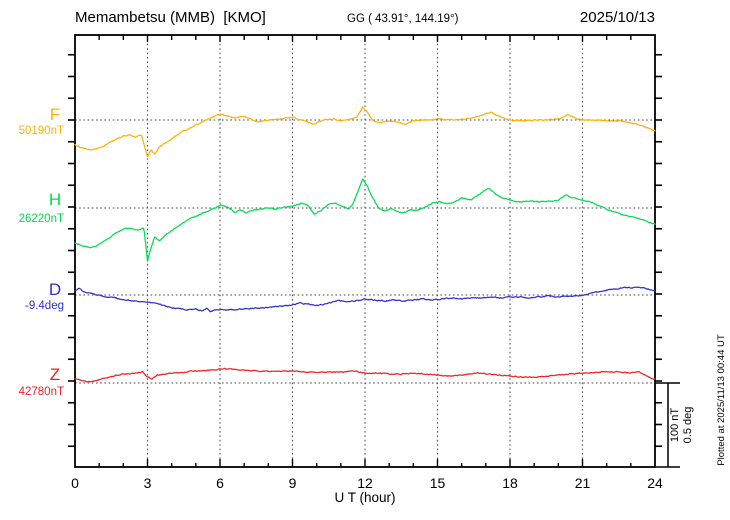 This screenshot has height=520, width=730. I want to click on component-label-d: D, so click(55, 289).